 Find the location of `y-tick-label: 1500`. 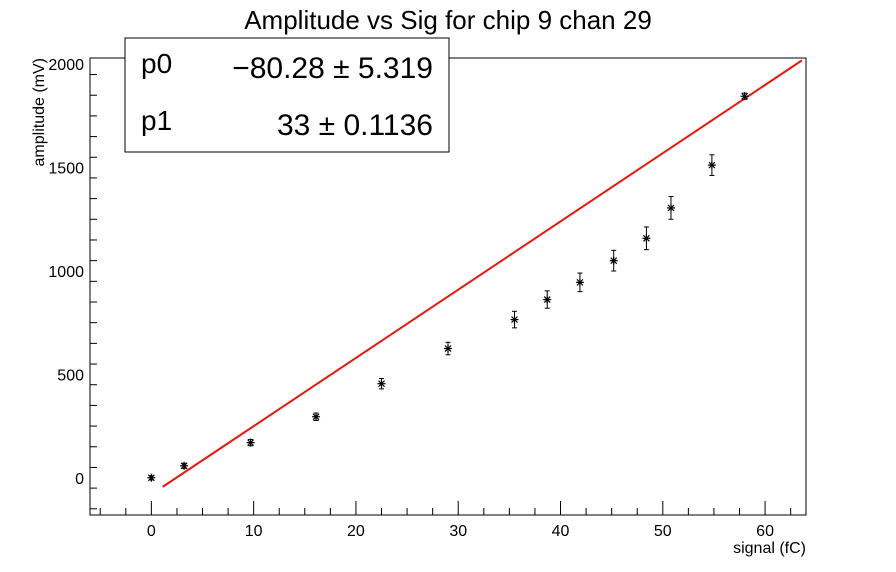

y-tick-label: 1500 is located at coordinates (66, 169).